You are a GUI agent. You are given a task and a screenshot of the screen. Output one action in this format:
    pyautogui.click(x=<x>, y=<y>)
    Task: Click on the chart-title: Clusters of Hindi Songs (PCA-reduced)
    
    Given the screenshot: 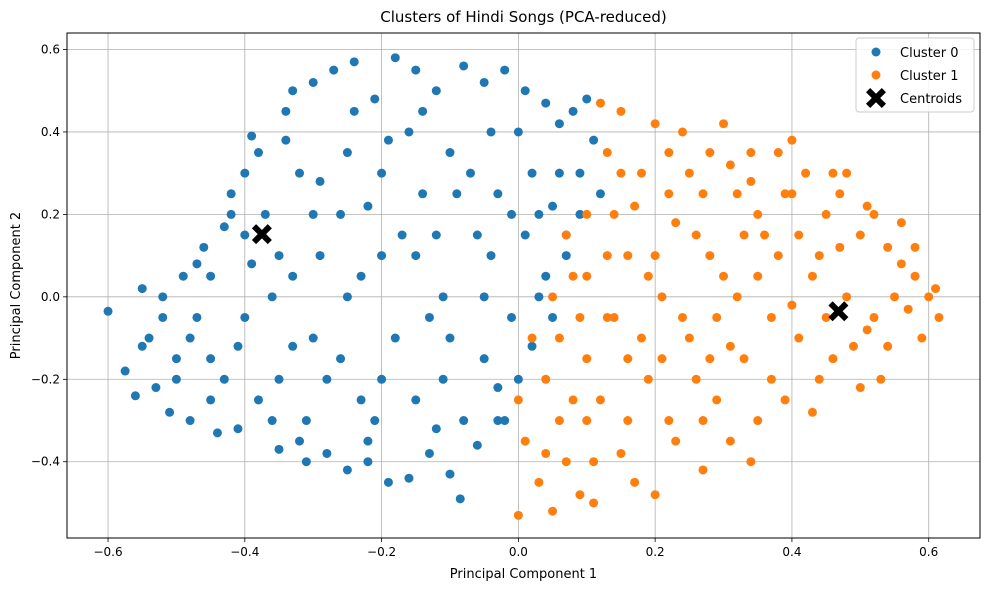 What is the action you would take?
    pyautogui.click(x=523, y=17)
    